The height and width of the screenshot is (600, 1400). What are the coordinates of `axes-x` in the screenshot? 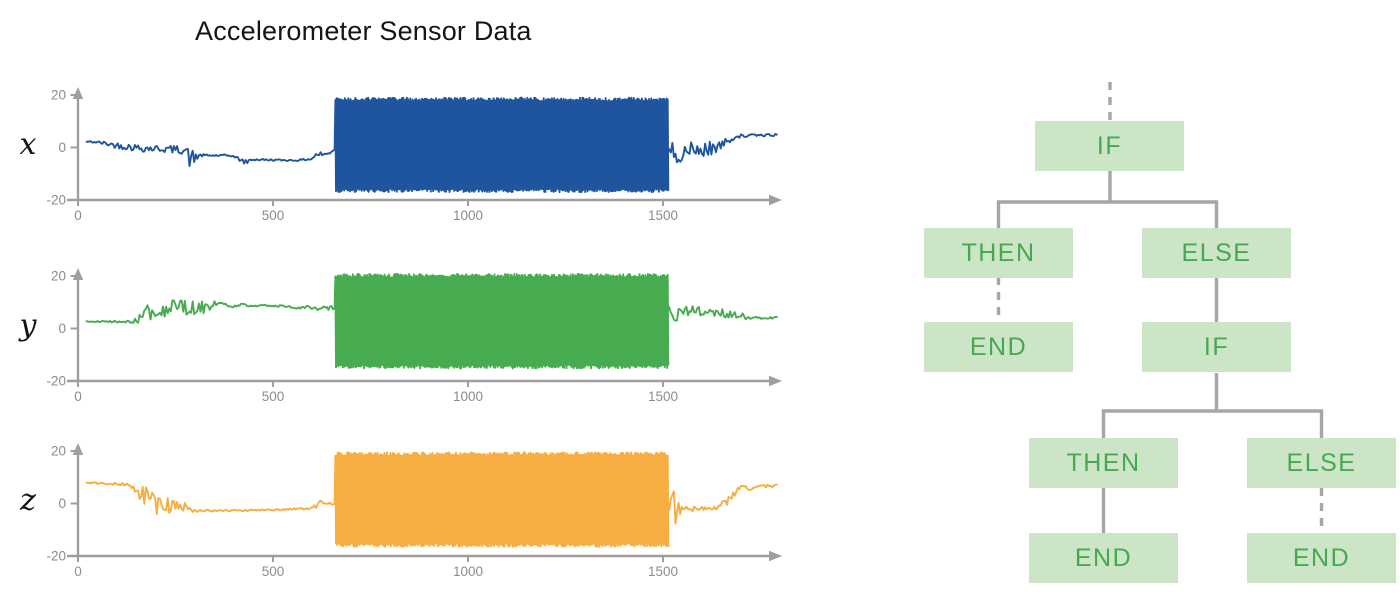 It's located at (419, 150).